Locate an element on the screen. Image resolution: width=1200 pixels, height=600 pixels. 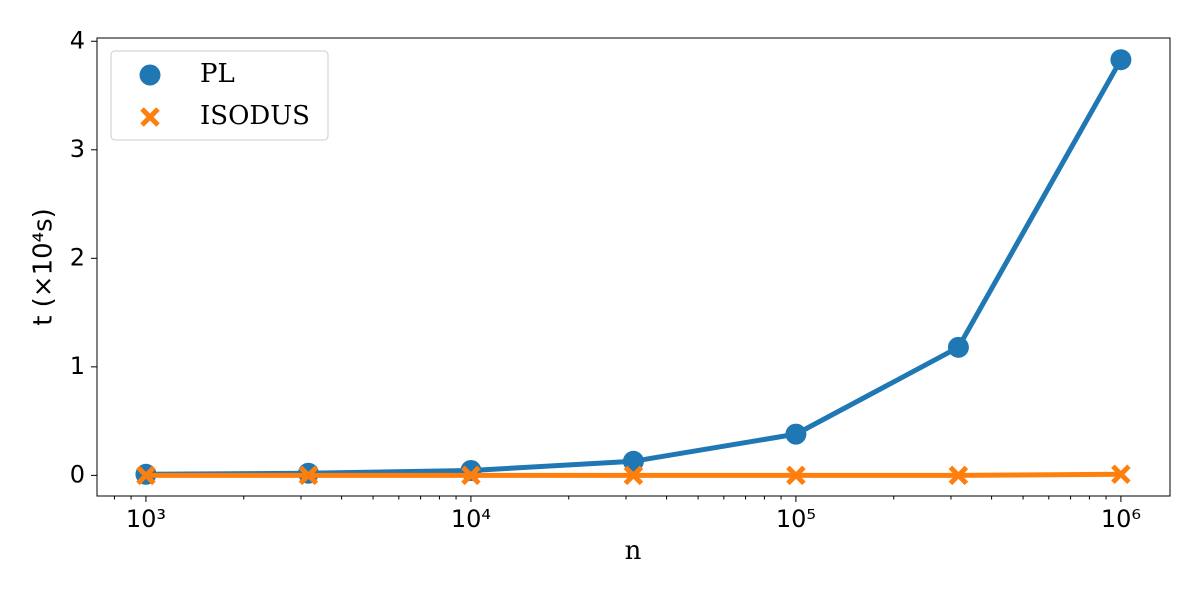
x-tick-label: 10³ is located at coordinates (146, 519).